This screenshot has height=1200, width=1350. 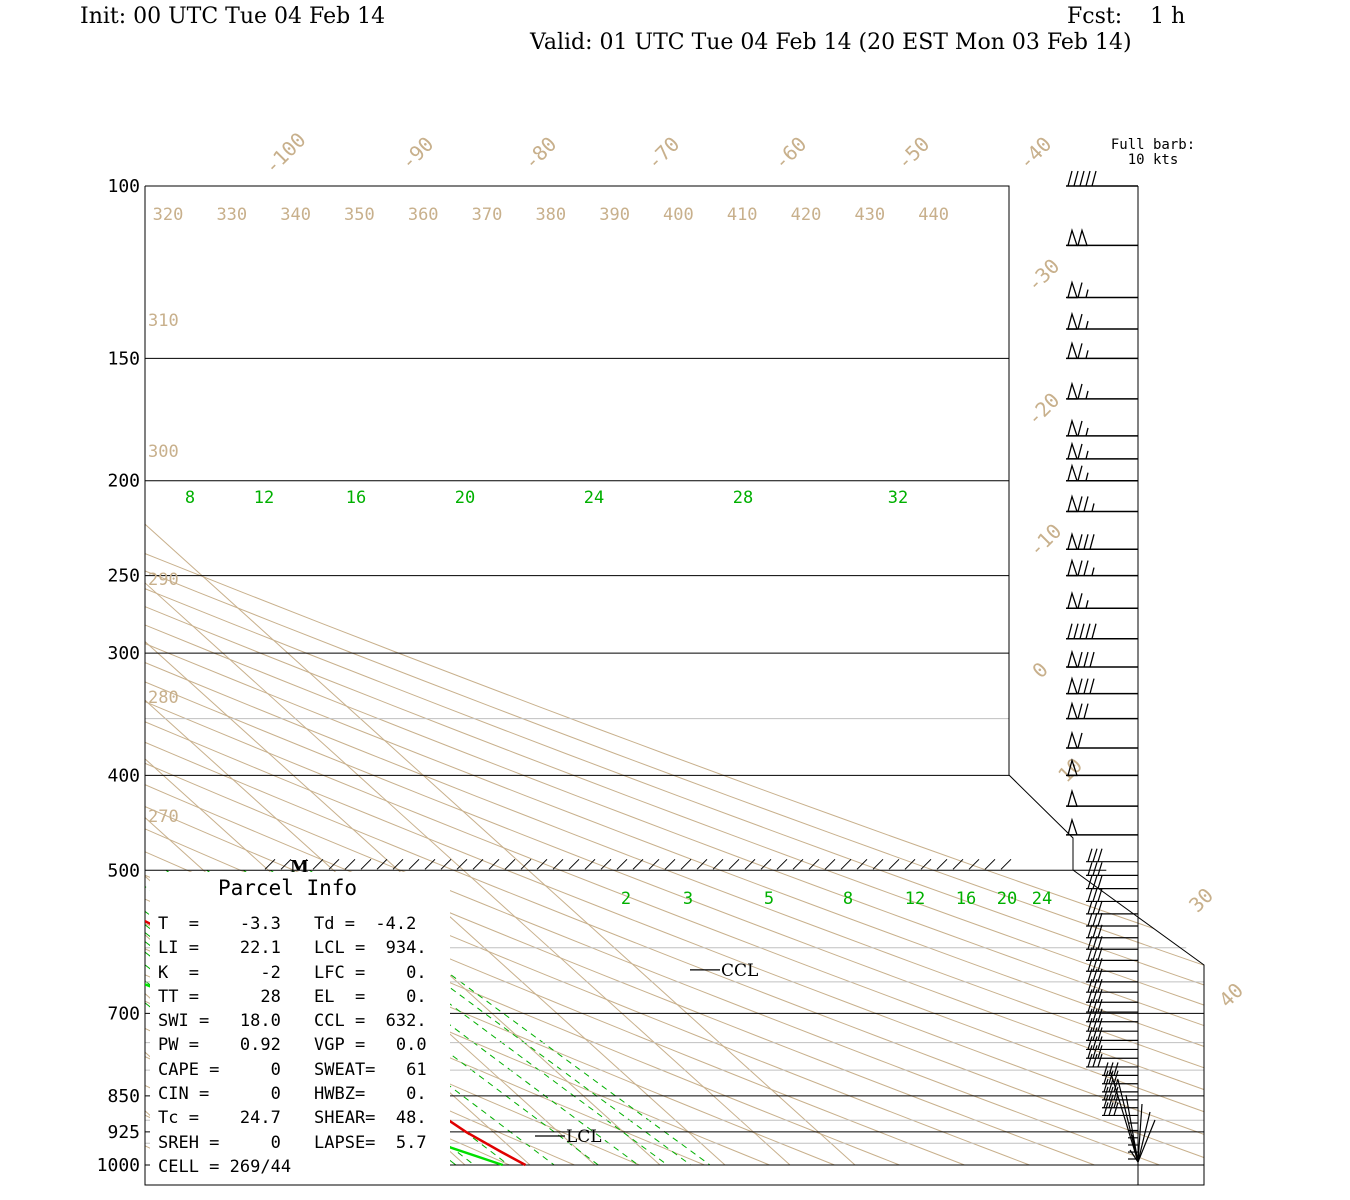 What do you see at coordinates (292, 1070) in the screenshot?
I see `parcel-info-row: CAPE = 0 SWEAT= 61` at bounding box center [292, 1070].